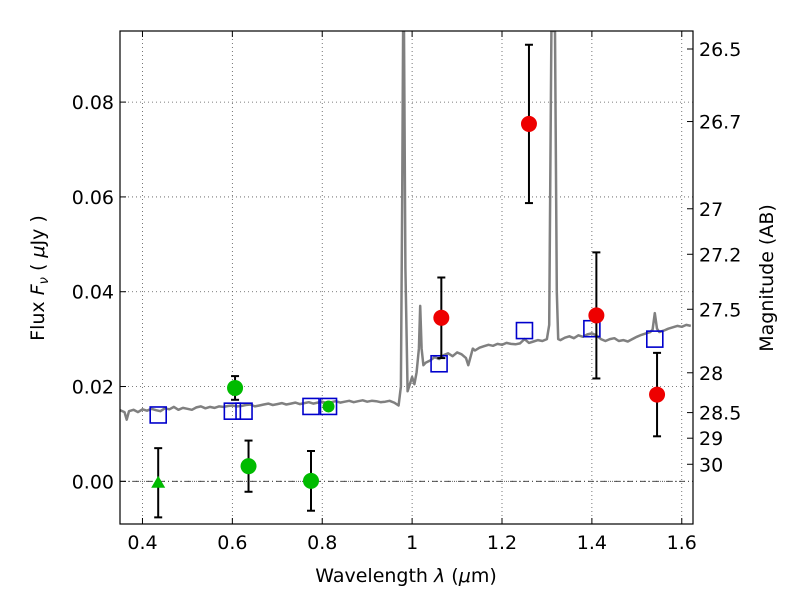 The width and height of the screenshot is (800, 600). Describe the element at coordinates (720, 123) in the screenshot. I see `magnitude-tick-label: 26.7` at that location.